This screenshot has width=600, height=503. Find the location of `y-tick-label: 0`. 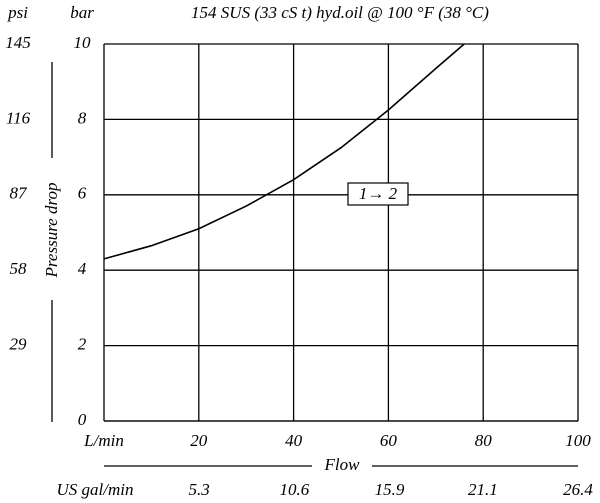

y-tick-label: 0 is located at coordinates (82, 419).